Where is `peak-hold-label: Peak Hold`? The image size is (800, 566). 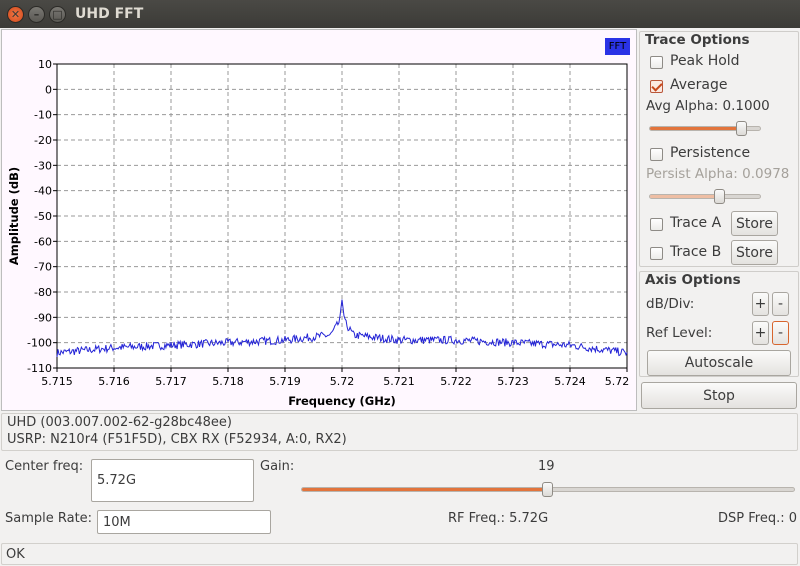
peak-hold-label: Peak Hold is located at coordinates (705, 61).